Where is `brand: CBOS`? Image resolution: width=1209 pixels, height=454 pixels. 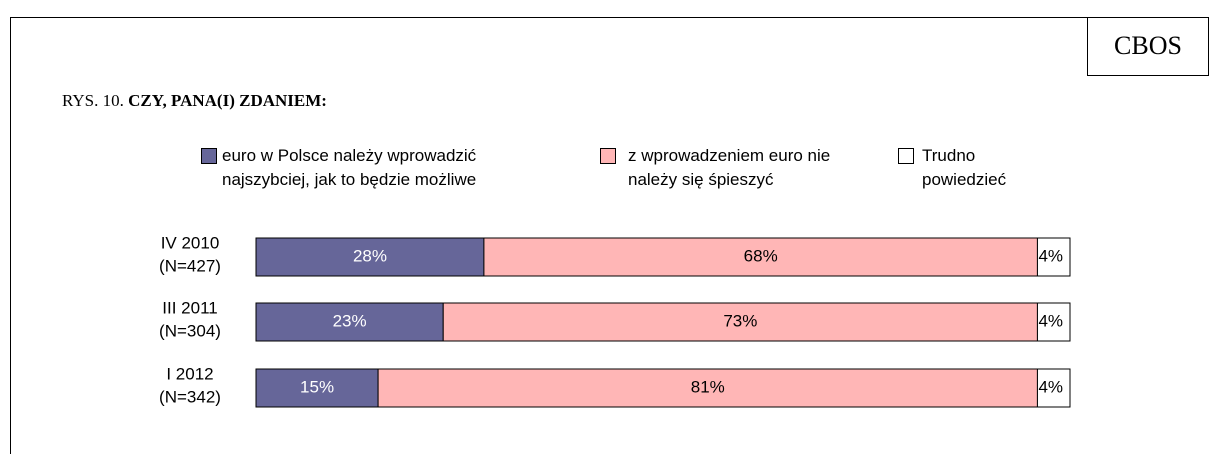 brand: CBOS is located at coordinates (1148, 45).